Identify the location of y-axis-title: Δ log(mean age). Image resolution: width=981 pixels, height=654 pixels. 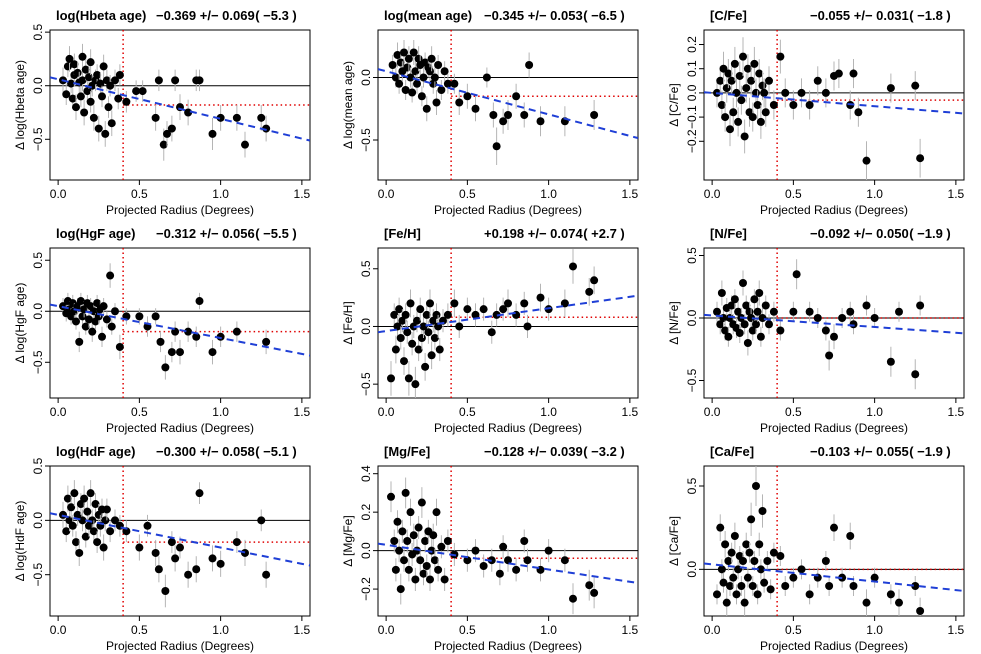
(348, 105).